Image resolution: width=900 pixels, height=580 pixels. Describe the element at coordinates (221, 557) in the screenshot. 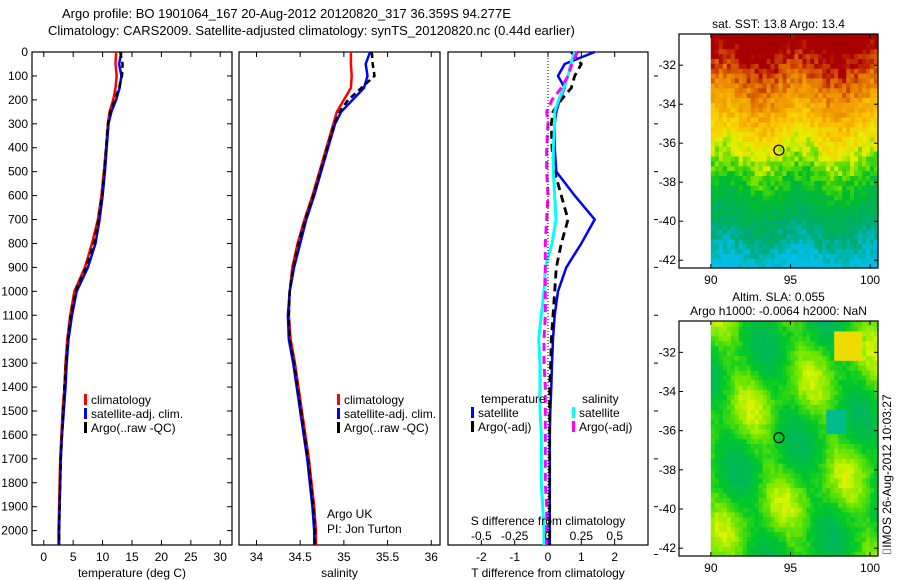

I see `x-tick-label: 30` at that location.